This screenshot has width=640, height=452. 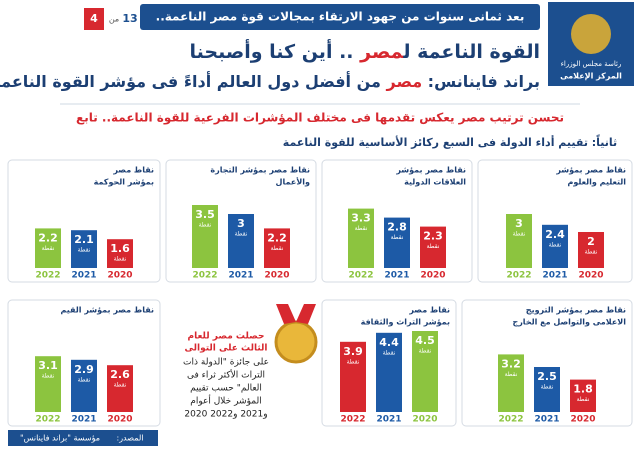 What do you see at coordinates (471, 52) in the screenshot?
I see `title-part: القوة الناعمة ل` at bounding box center [471, 52].